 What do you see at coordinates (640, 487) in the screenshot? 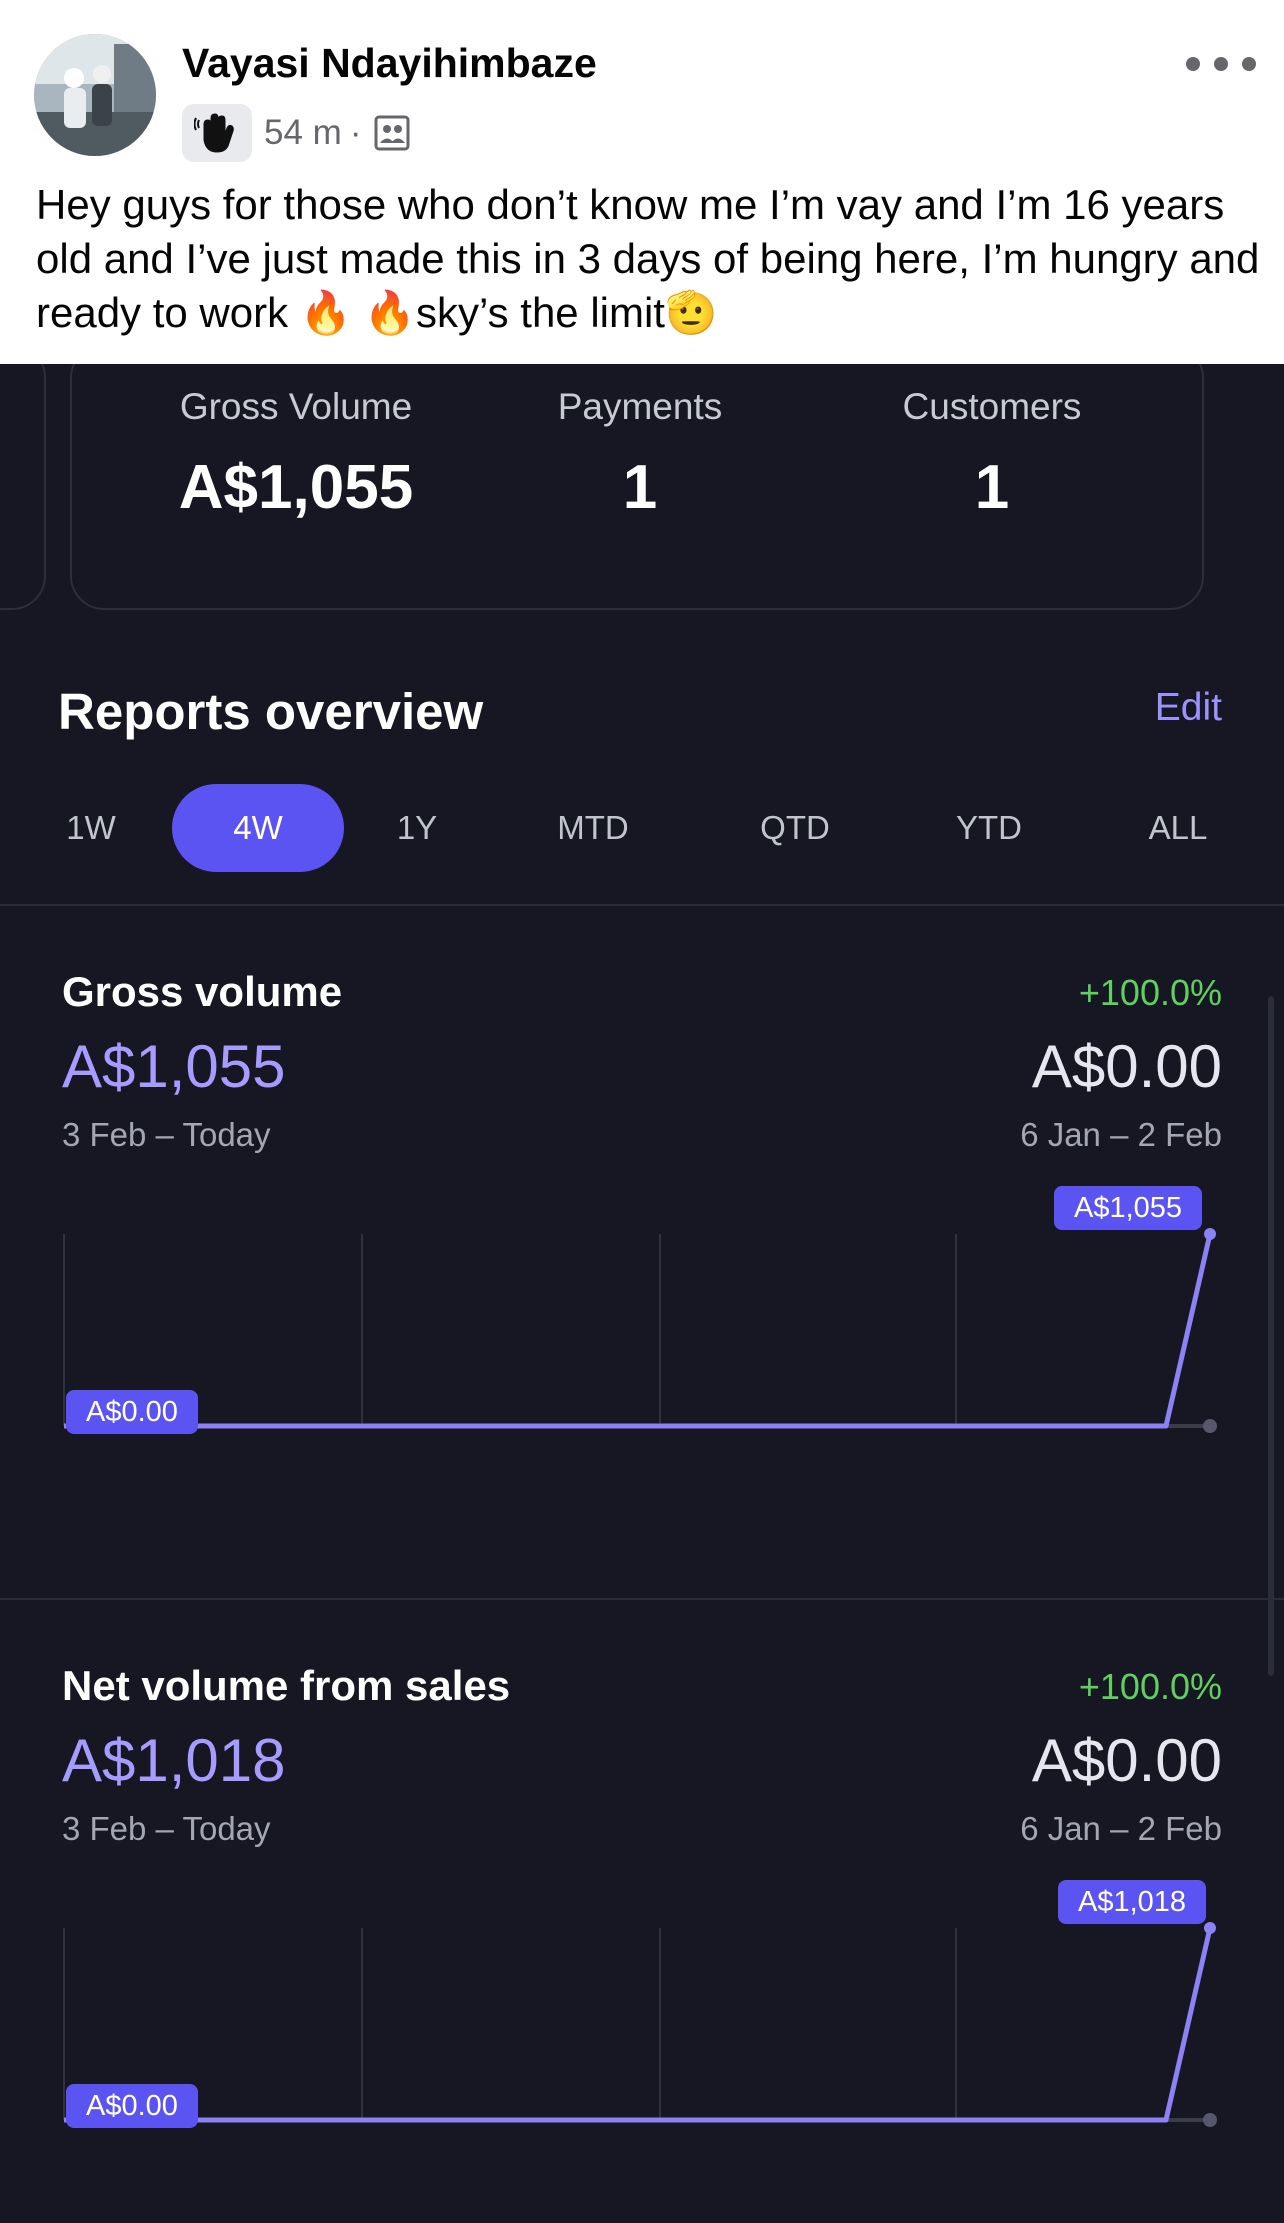
I see `payments-value: 1` at bounding box center [640, 487].